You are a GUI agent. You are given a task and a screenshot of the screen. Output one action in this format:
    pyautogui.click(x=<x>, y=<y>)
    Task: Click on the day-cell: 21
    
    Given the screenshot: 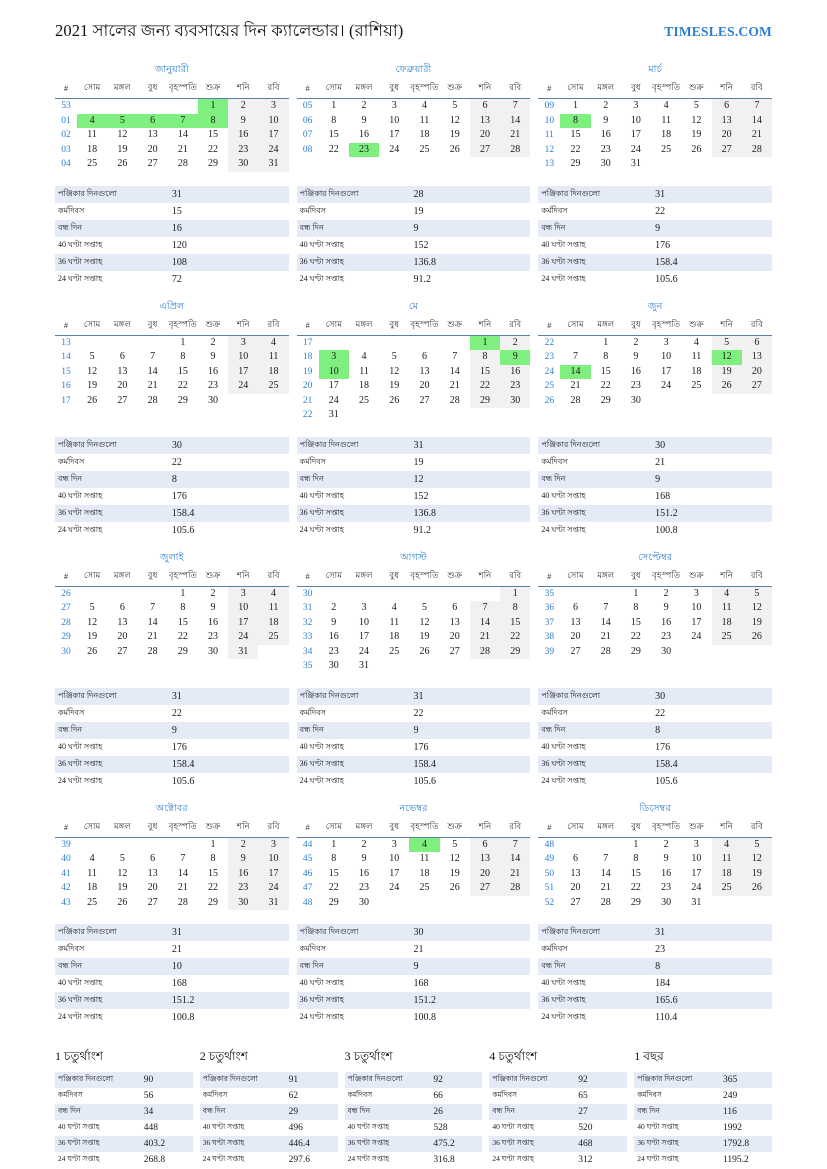 What is the action you would take?
    pyautogui.click(x=575, y=385)
    